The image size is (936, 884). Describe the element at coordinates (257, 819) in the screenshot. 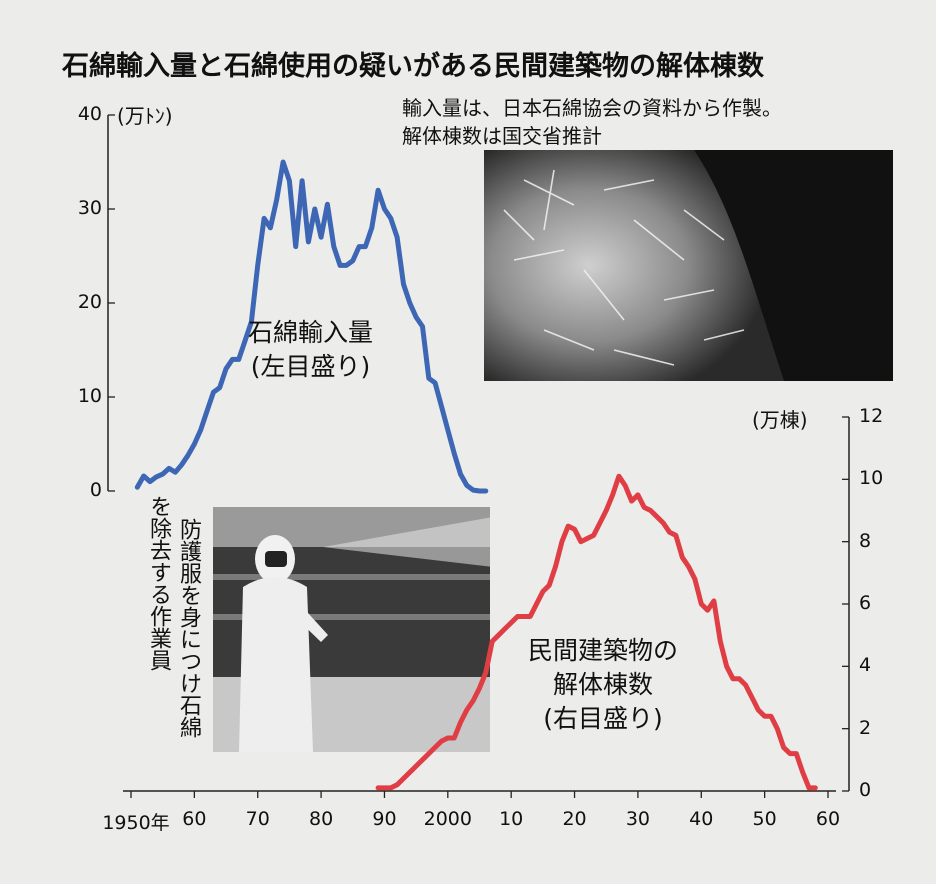

I see `x-tick-label: 70` at that location.